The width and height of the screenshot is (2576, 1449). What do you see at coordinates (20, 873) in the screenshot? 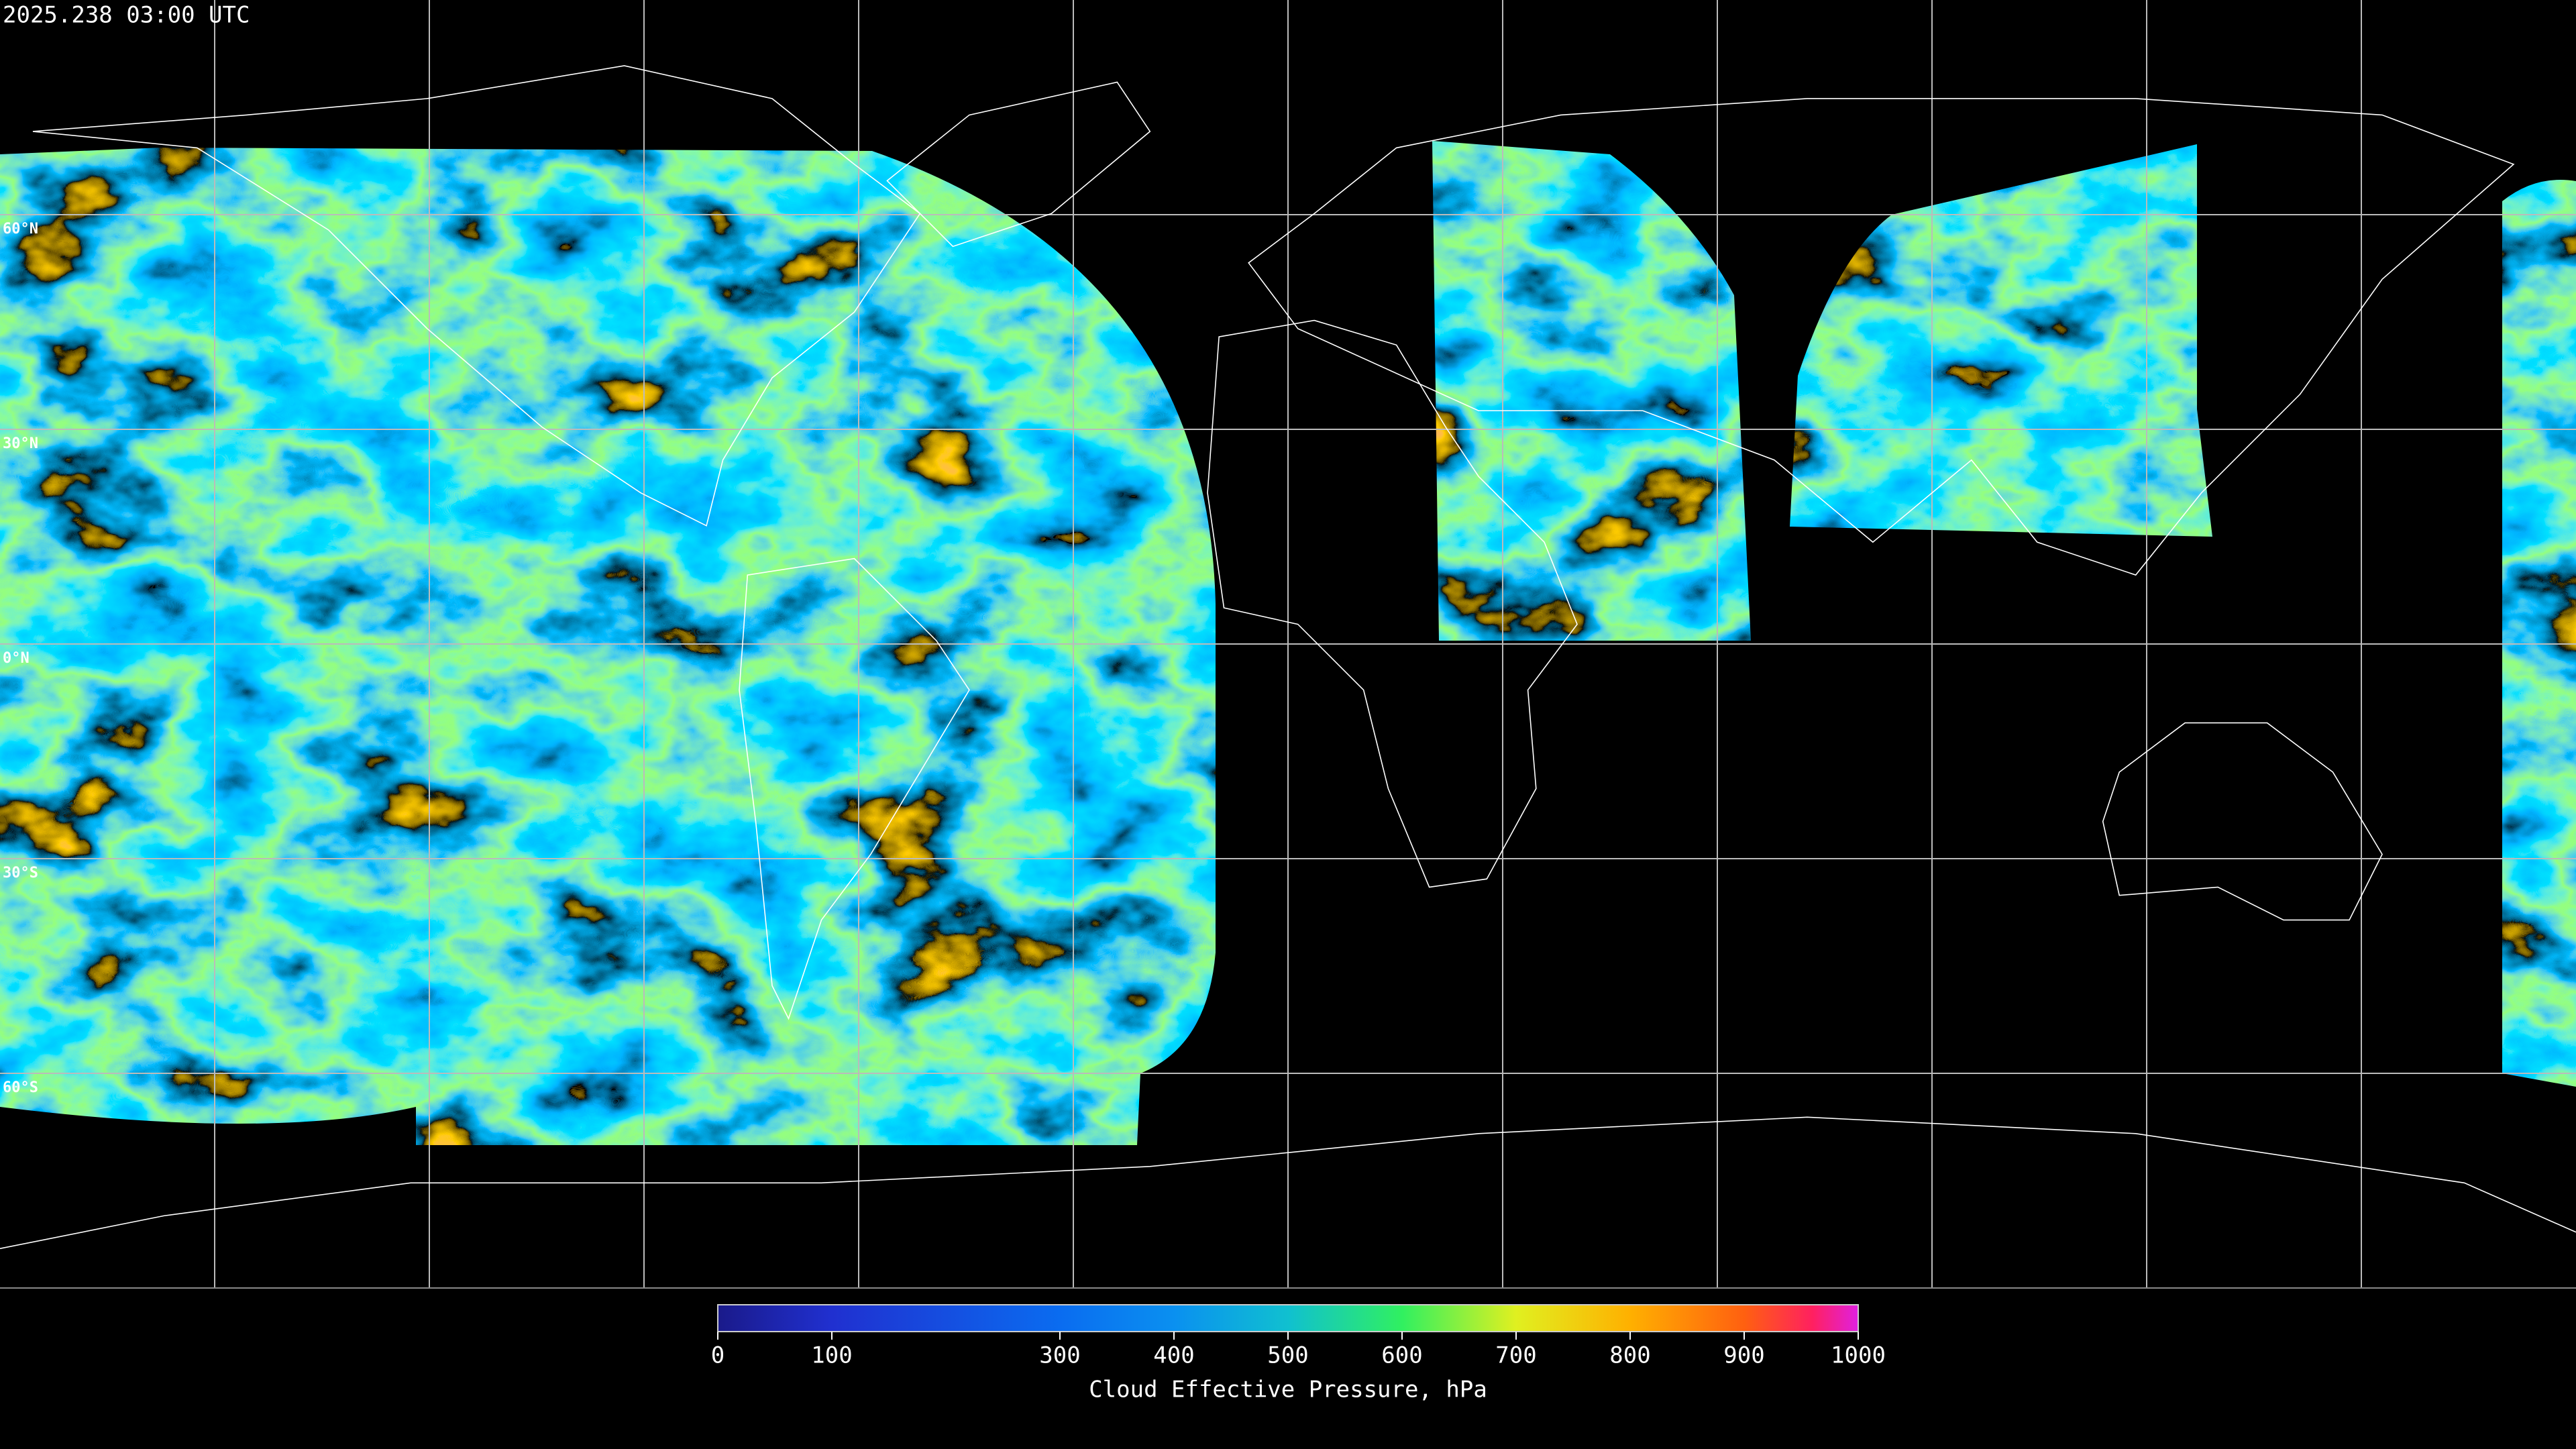
I see `latitude-label: 30°S` at bounding box center [20, 873].